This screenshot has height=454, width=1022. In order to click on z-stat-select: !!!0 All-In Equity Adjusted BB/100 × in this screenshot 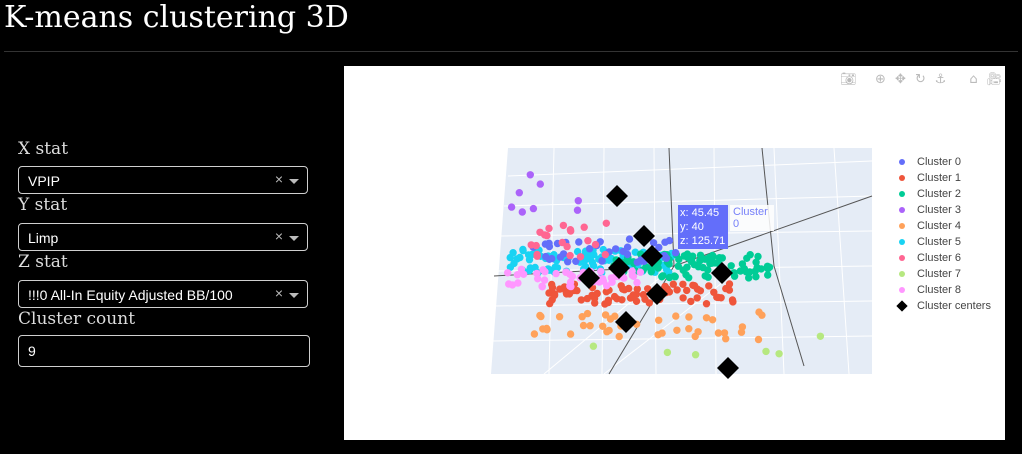, I will do `click(163, 294)`.